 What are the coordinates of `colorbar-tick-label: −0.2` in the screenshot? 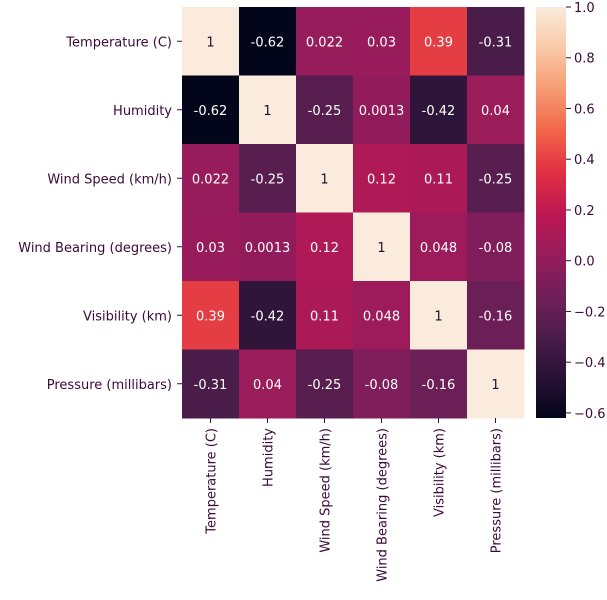 It's located at (590, 312).